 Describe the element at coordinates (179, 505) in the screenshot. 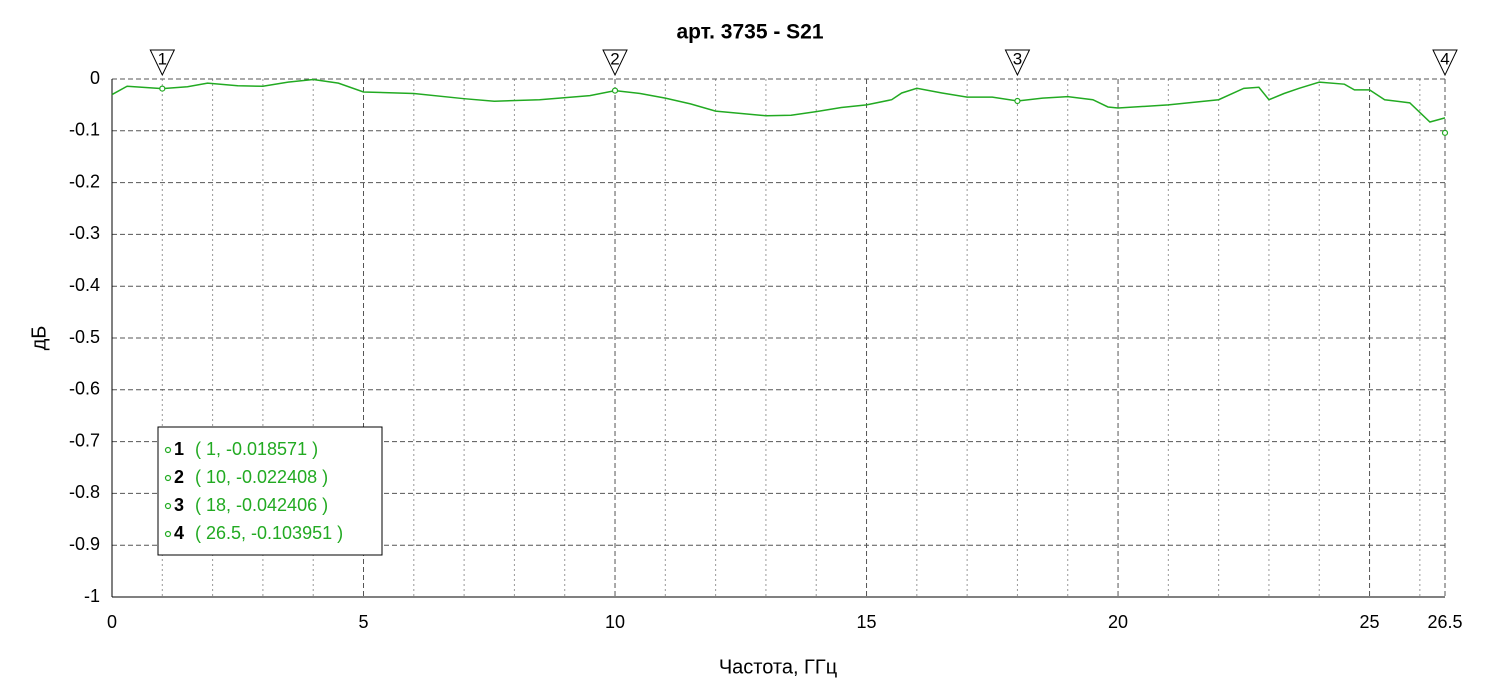

I see `legend-number: 3` at that location.